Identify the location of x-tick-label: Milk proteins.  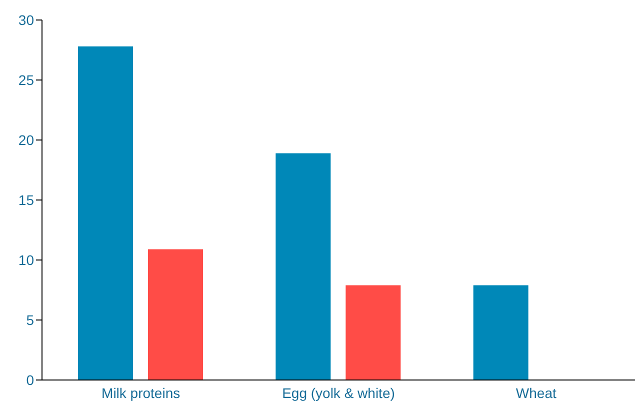
(141, 392).